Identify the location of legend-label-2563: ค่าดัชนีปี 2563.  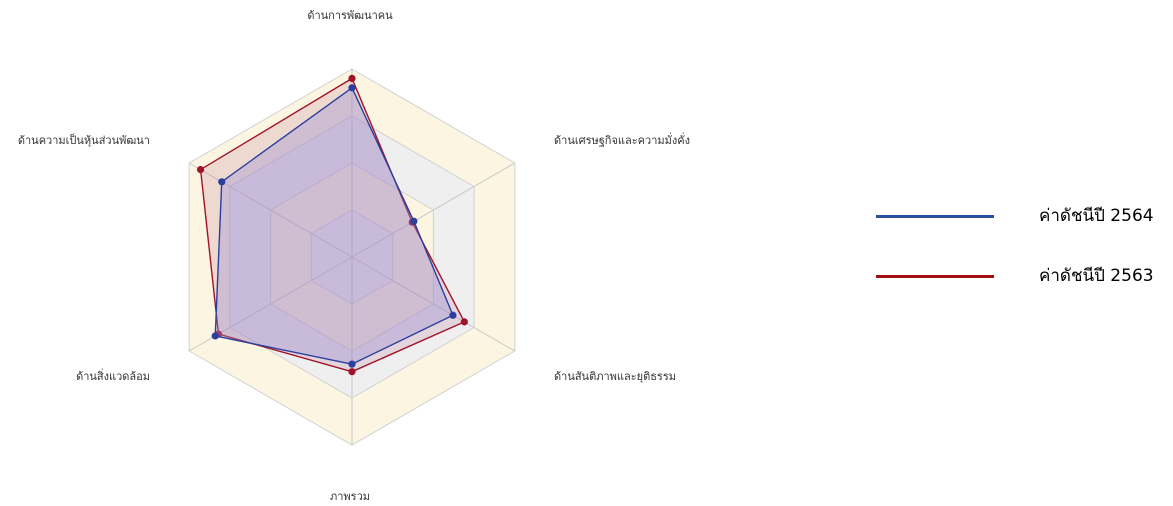
(1096, 276).